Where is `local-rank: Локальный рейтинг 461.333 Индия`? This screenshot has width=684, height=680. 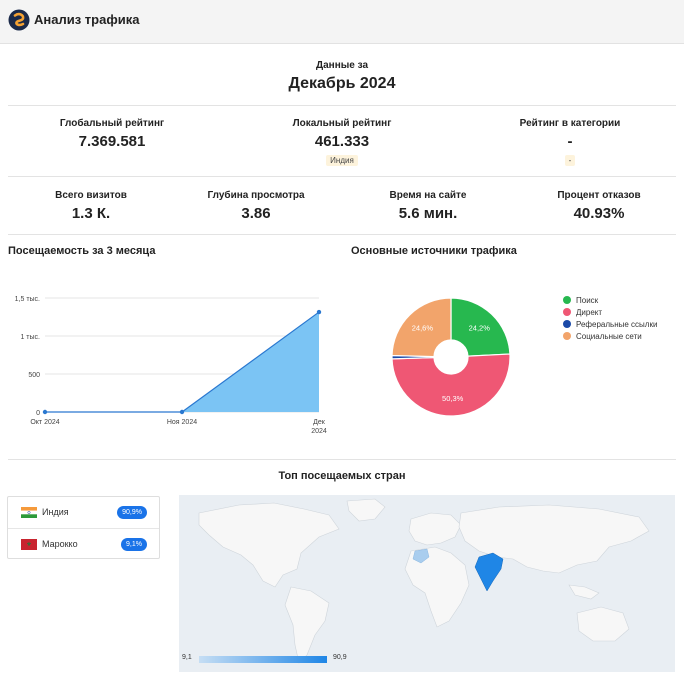
local-rank: Локальный рейтинг 461.333 Индия is located at coordinates (342, 143).